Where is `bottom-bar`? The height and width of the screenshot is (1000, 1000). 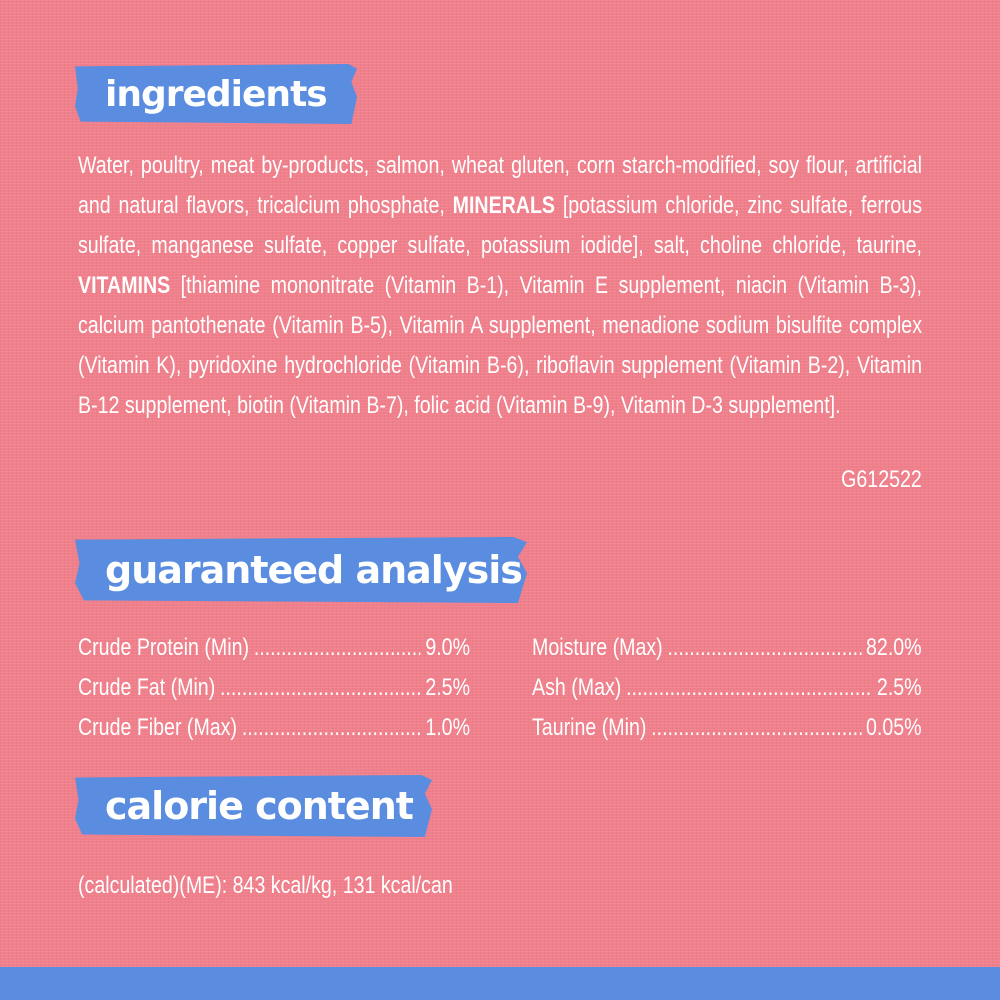
bottom-bar is located at coordinates (500, 983).